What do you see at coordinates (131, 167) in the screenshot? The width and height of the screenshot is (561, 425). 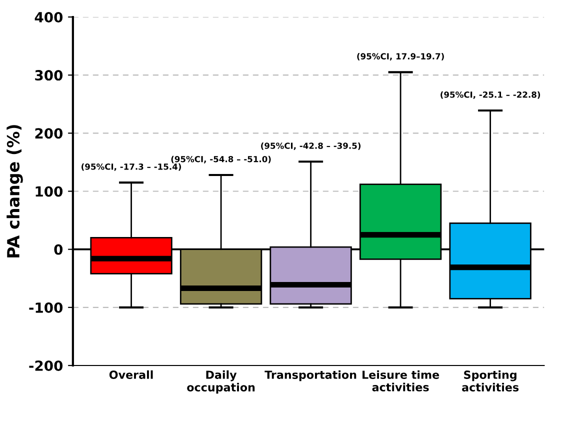 I see `annotation: (95%CI, -17.3 – -15.4)` at bounding box center [131, 167].